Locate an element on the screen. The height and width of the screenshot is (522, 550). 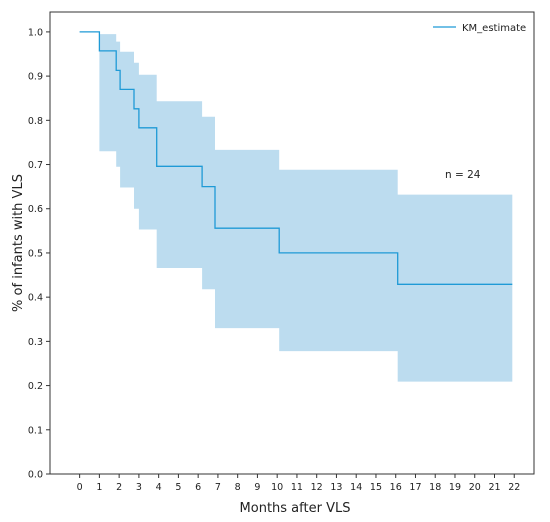
x-tick-label: 13 is located at coordinates (336, 487).